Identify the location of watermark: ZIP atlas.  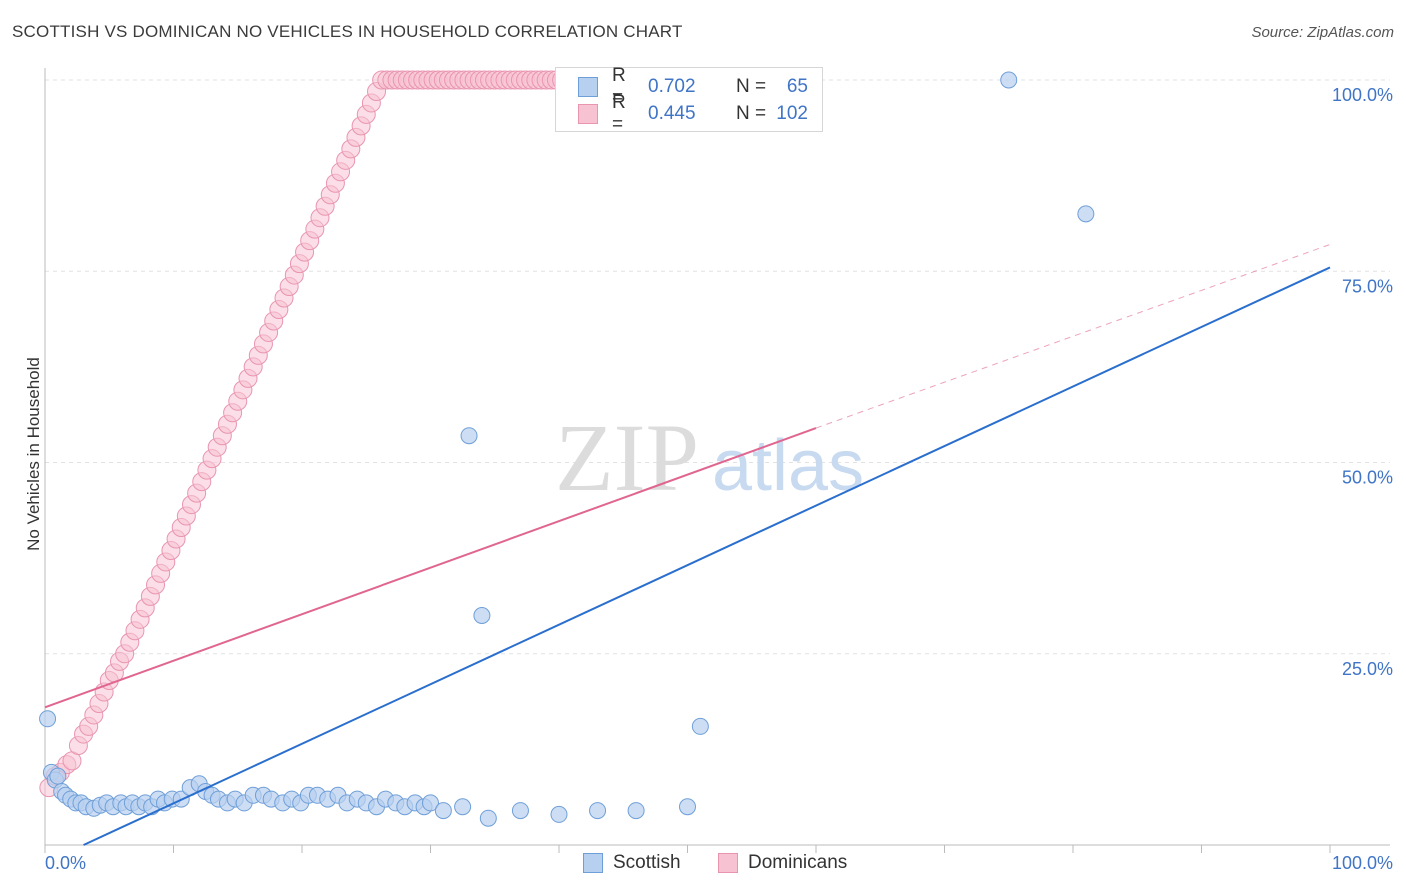
(709, 457).